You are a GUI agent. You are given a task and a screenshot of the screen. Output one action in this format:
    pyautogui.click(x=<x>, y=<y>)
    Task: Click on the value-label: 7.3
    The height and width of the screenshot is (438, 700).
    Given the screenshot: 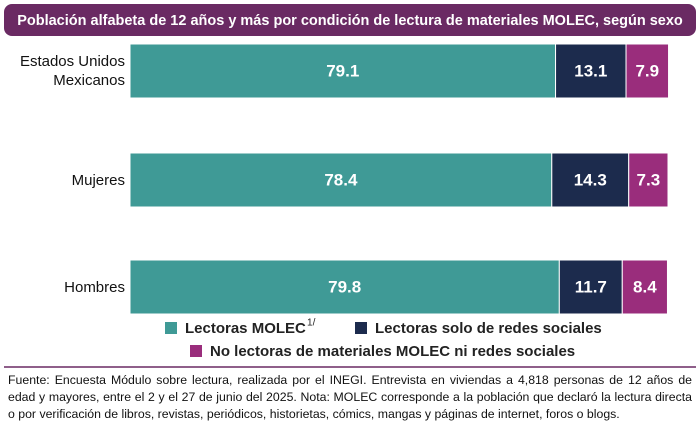 What is the action you would take?
    pyautogui.click(x=649, y=179)
    